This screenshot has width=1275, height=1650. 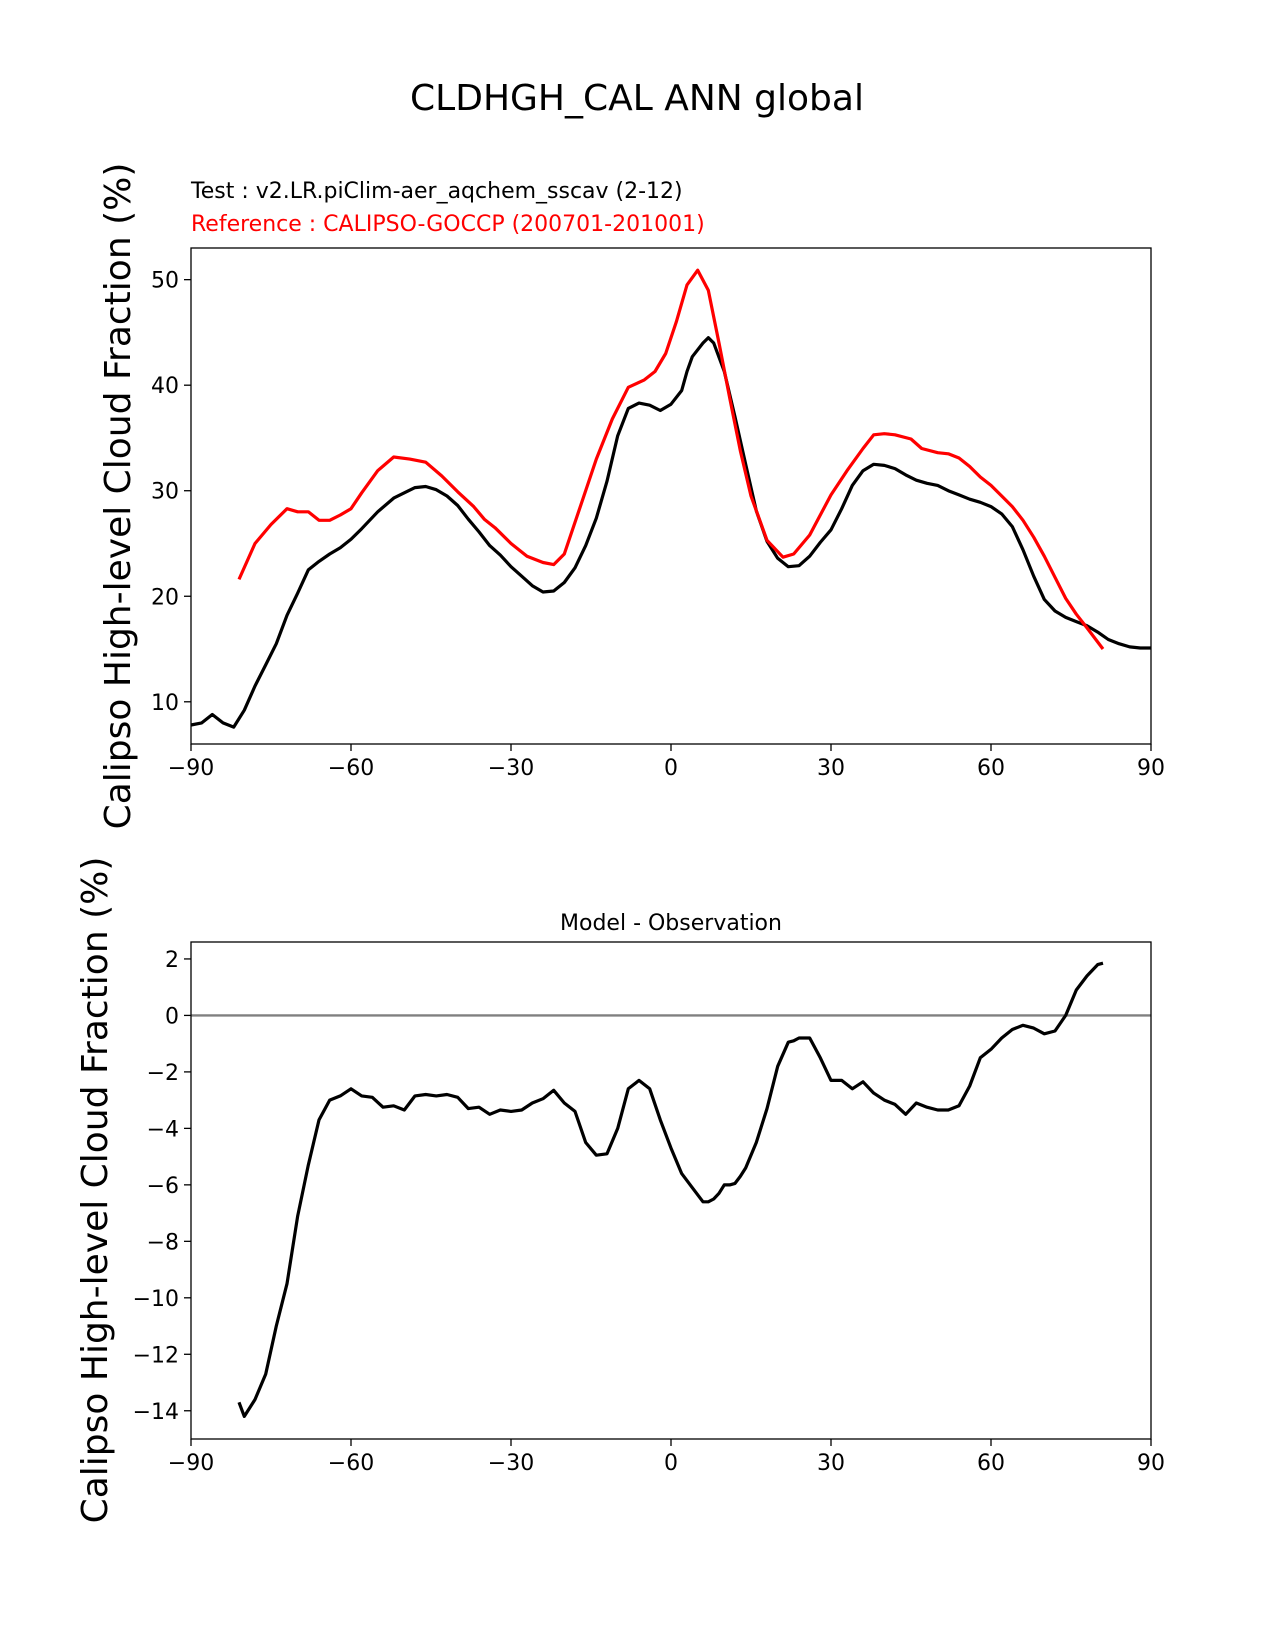 I want to click on bottom-y-tick-label: −12, so click(x=156, y=1355).